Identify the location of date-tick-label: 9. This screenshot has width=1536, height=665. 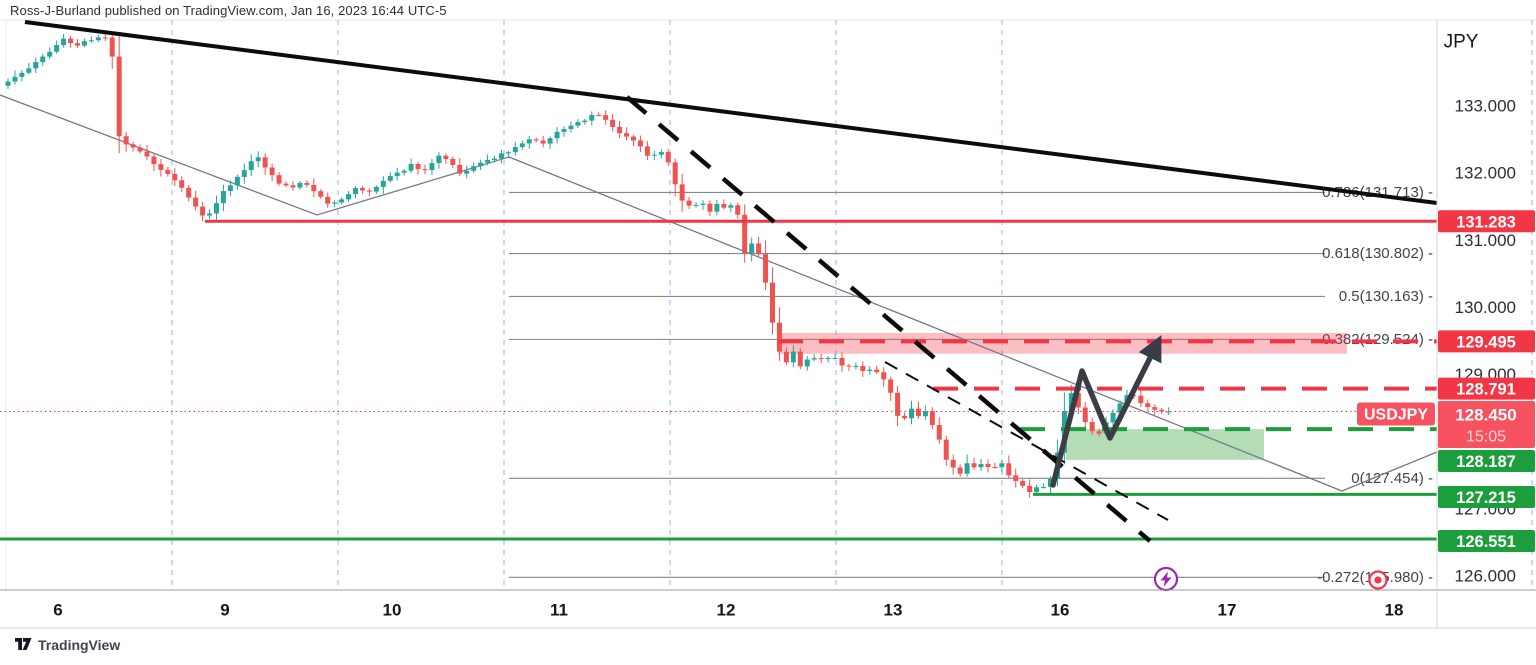
(224, 610).